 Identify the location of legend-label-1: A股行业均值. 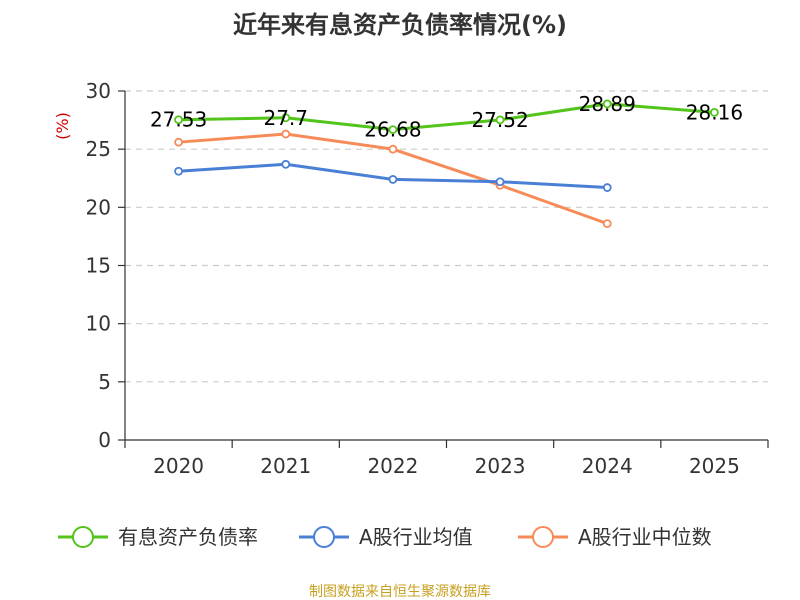
(416, 537).